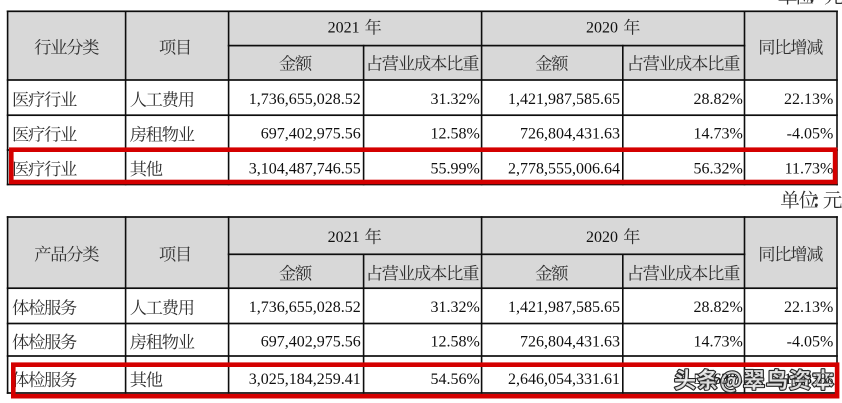  What do you see at coordinates (809, 168) in the screenshot?
I see `svg-text: 11.73%` at bounding box center [809, 168].